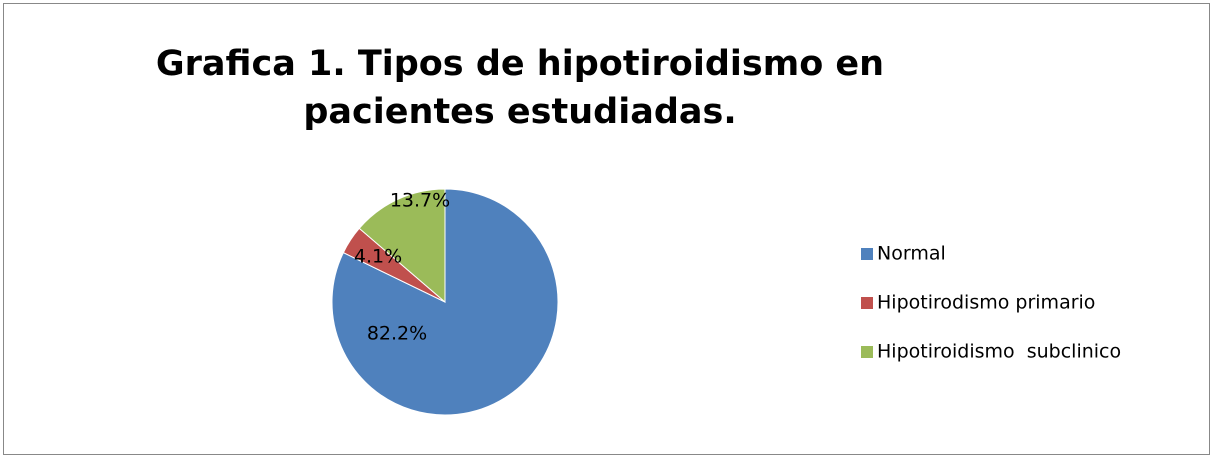  What do you see at coordinates (999, 352) in the screenshot?
I see `legend-label: Hipotiroidismo subclinico` at bounding box center [999, 352].